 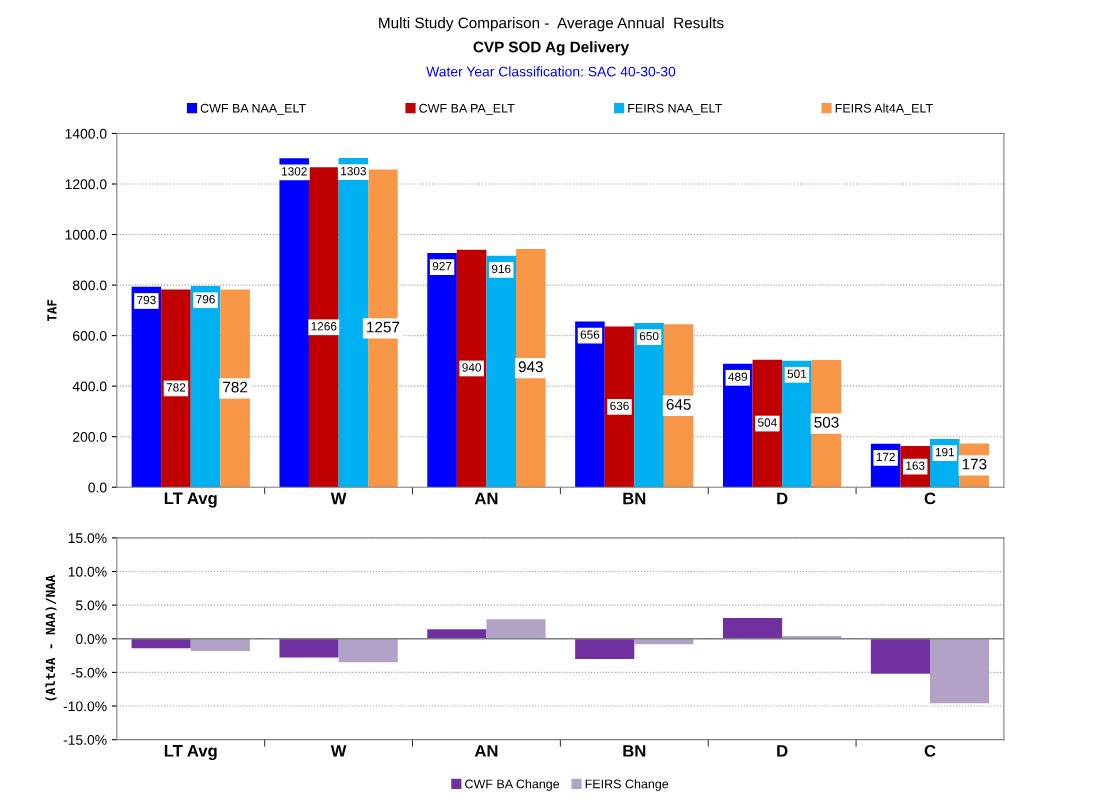 I want to click on data-label: 1303, so click(x=353, y=171).